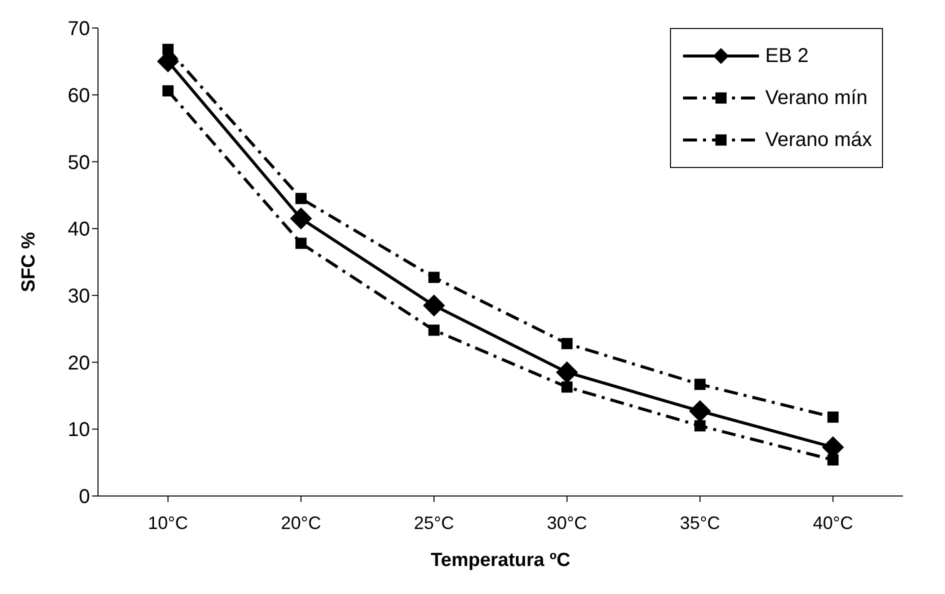  I want to click on y-tick-label: 60, so click(79, 95).